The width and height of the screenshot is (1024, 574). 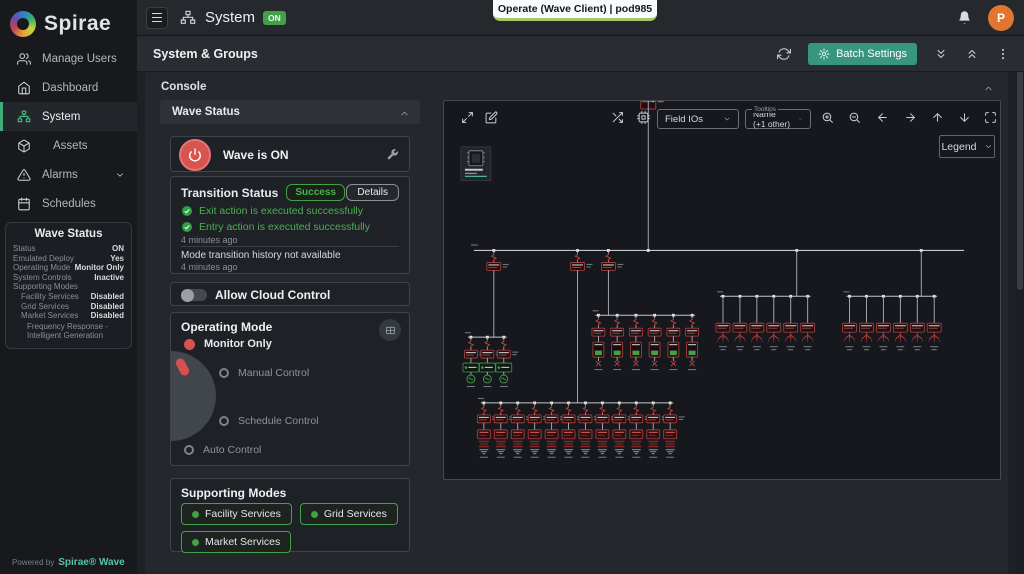 What do you see at coordinates (23, 23) in the screenshot?
I see `spirae-logo-icon` at bounding box center [23, 23].